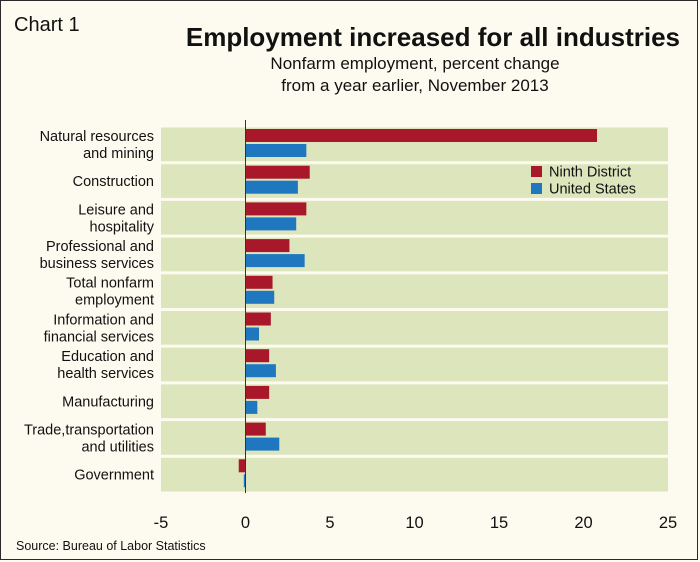 This screenshot has height=562, width=700. What do you see at coordinates (117, 447) in the screenshot?
I see `category-label: and utilities` at bounding box center [117, 447].